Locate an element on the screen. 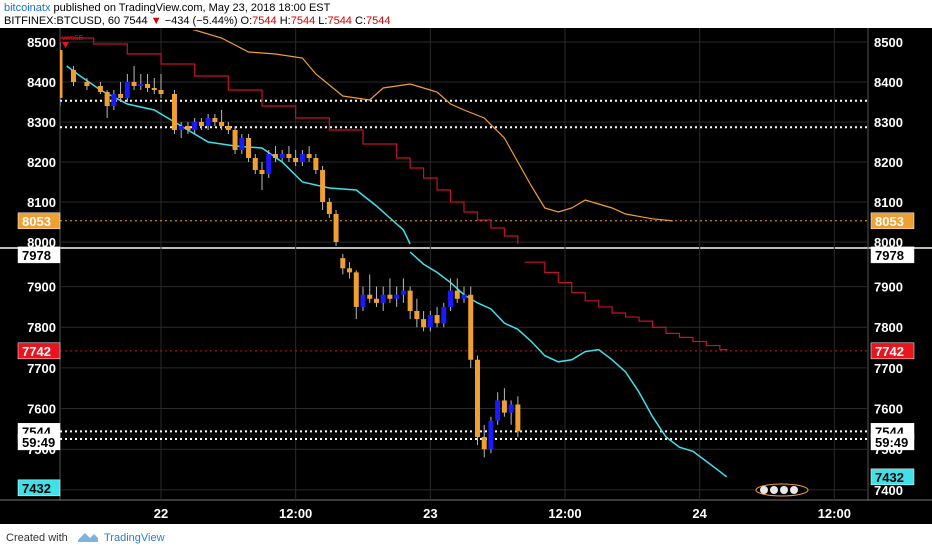 This screenshot has height=550, width=932. right-tick-label: 8000 is located at coordinates (888, 242).